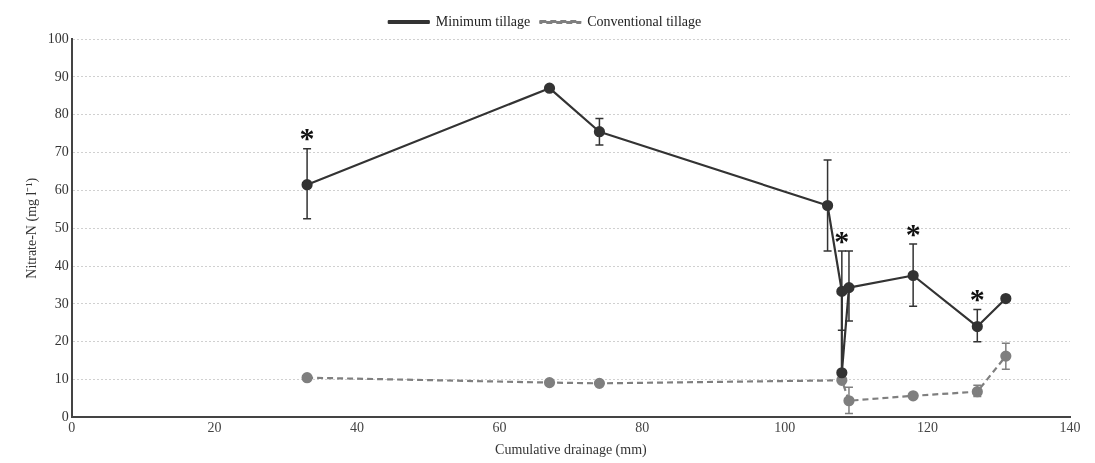 The image size is (1095, 463). Describe the element at coordinates (61, 190) in the screenshot. I see `y-tick-label: 60` at that location.